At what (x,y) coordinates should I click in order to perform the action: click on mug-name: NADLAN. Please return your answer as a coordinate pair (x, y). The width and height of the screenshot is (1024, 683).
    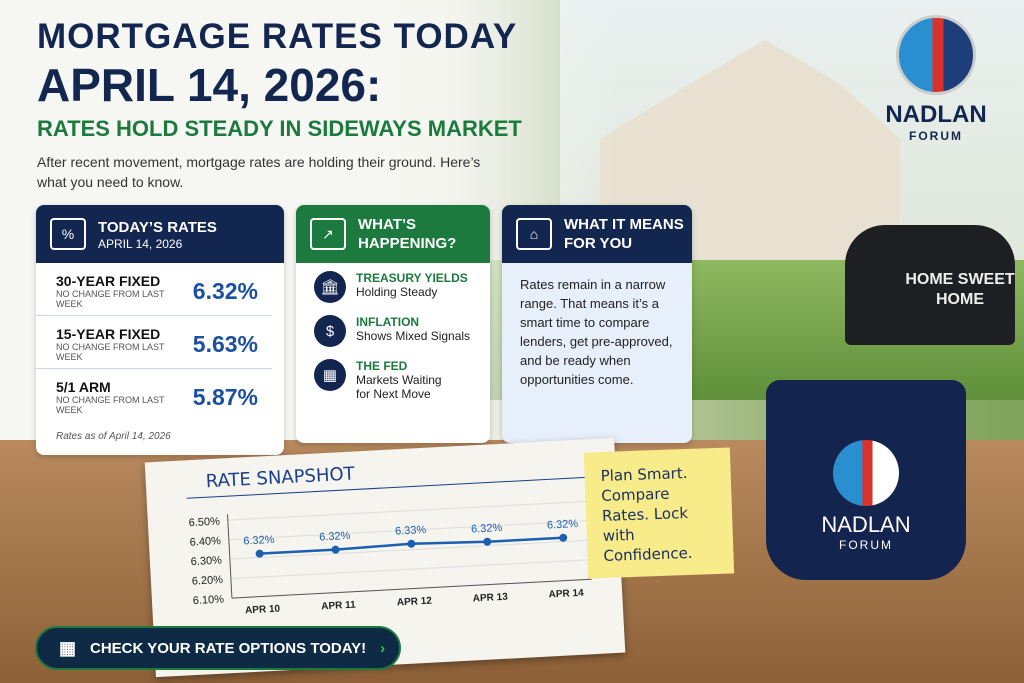
    Looking at the image, I should click on (866, 524).